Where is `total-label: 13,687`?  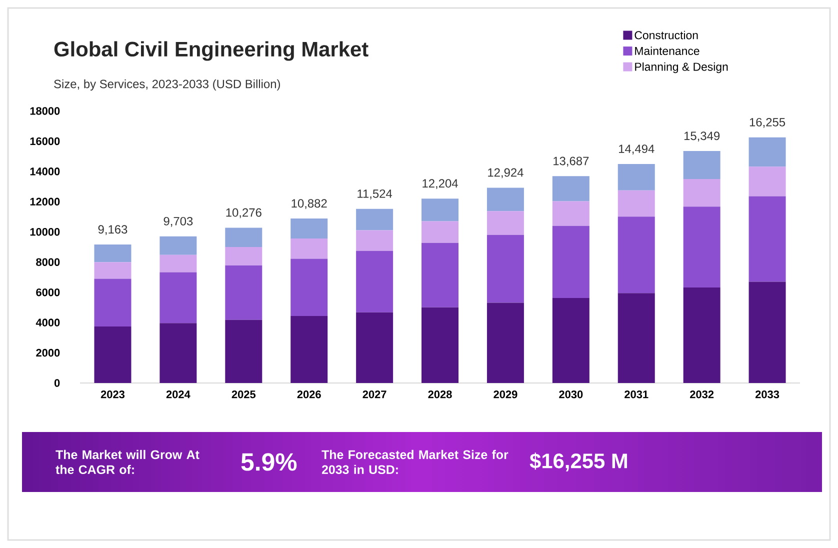 total-label: 13,687 is located at coordinates (571, 161).